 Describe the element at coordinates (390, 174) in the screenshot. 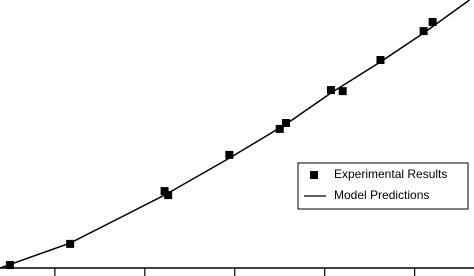

I see `legend-label: Experimental Results` at that location.